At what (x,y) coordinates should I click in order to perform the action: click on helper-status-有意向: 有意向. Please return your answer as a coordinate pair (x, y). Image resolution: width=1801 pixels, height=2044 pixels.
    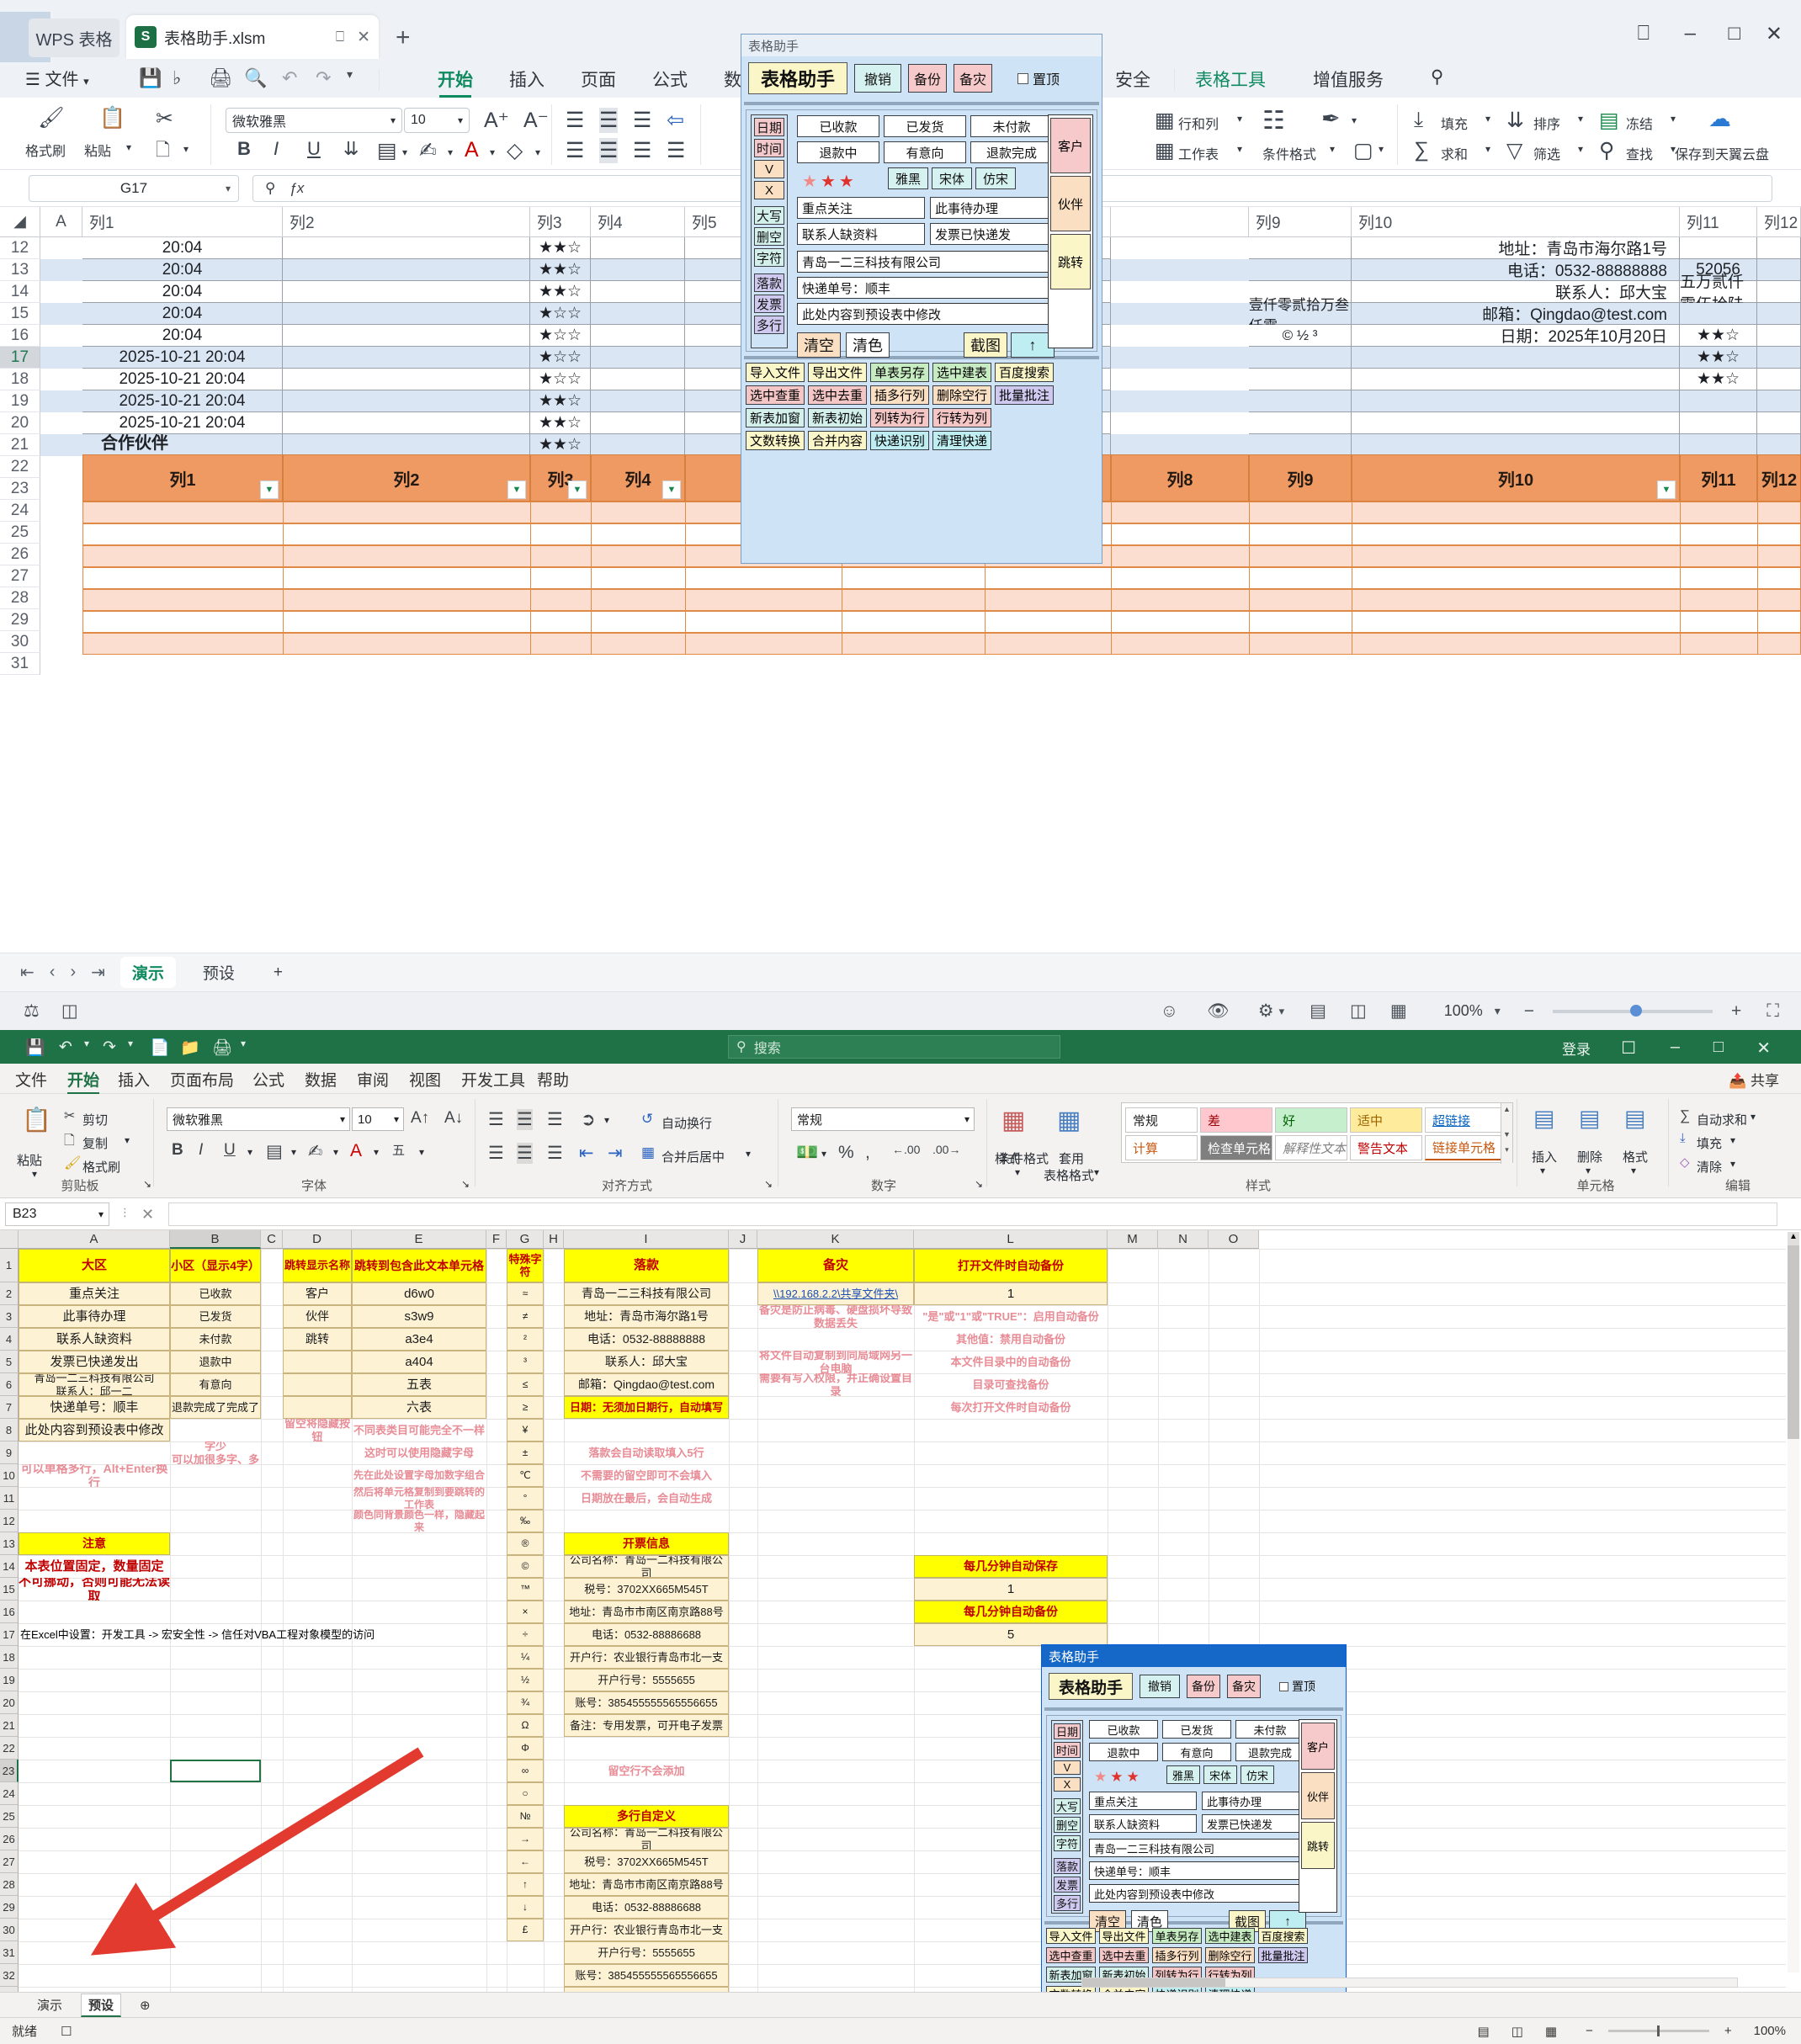
    Looking at the image, I should click on (925, 152).